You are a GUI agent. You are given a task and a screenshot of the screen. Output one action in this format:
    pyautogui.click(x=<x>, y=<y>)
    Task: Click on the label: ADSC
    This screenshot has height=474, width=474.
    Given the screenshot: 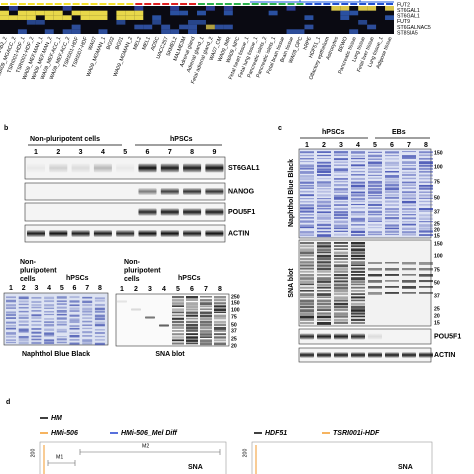 What is the action you would take?
    pyautogui.click(x=155, y=44)
    